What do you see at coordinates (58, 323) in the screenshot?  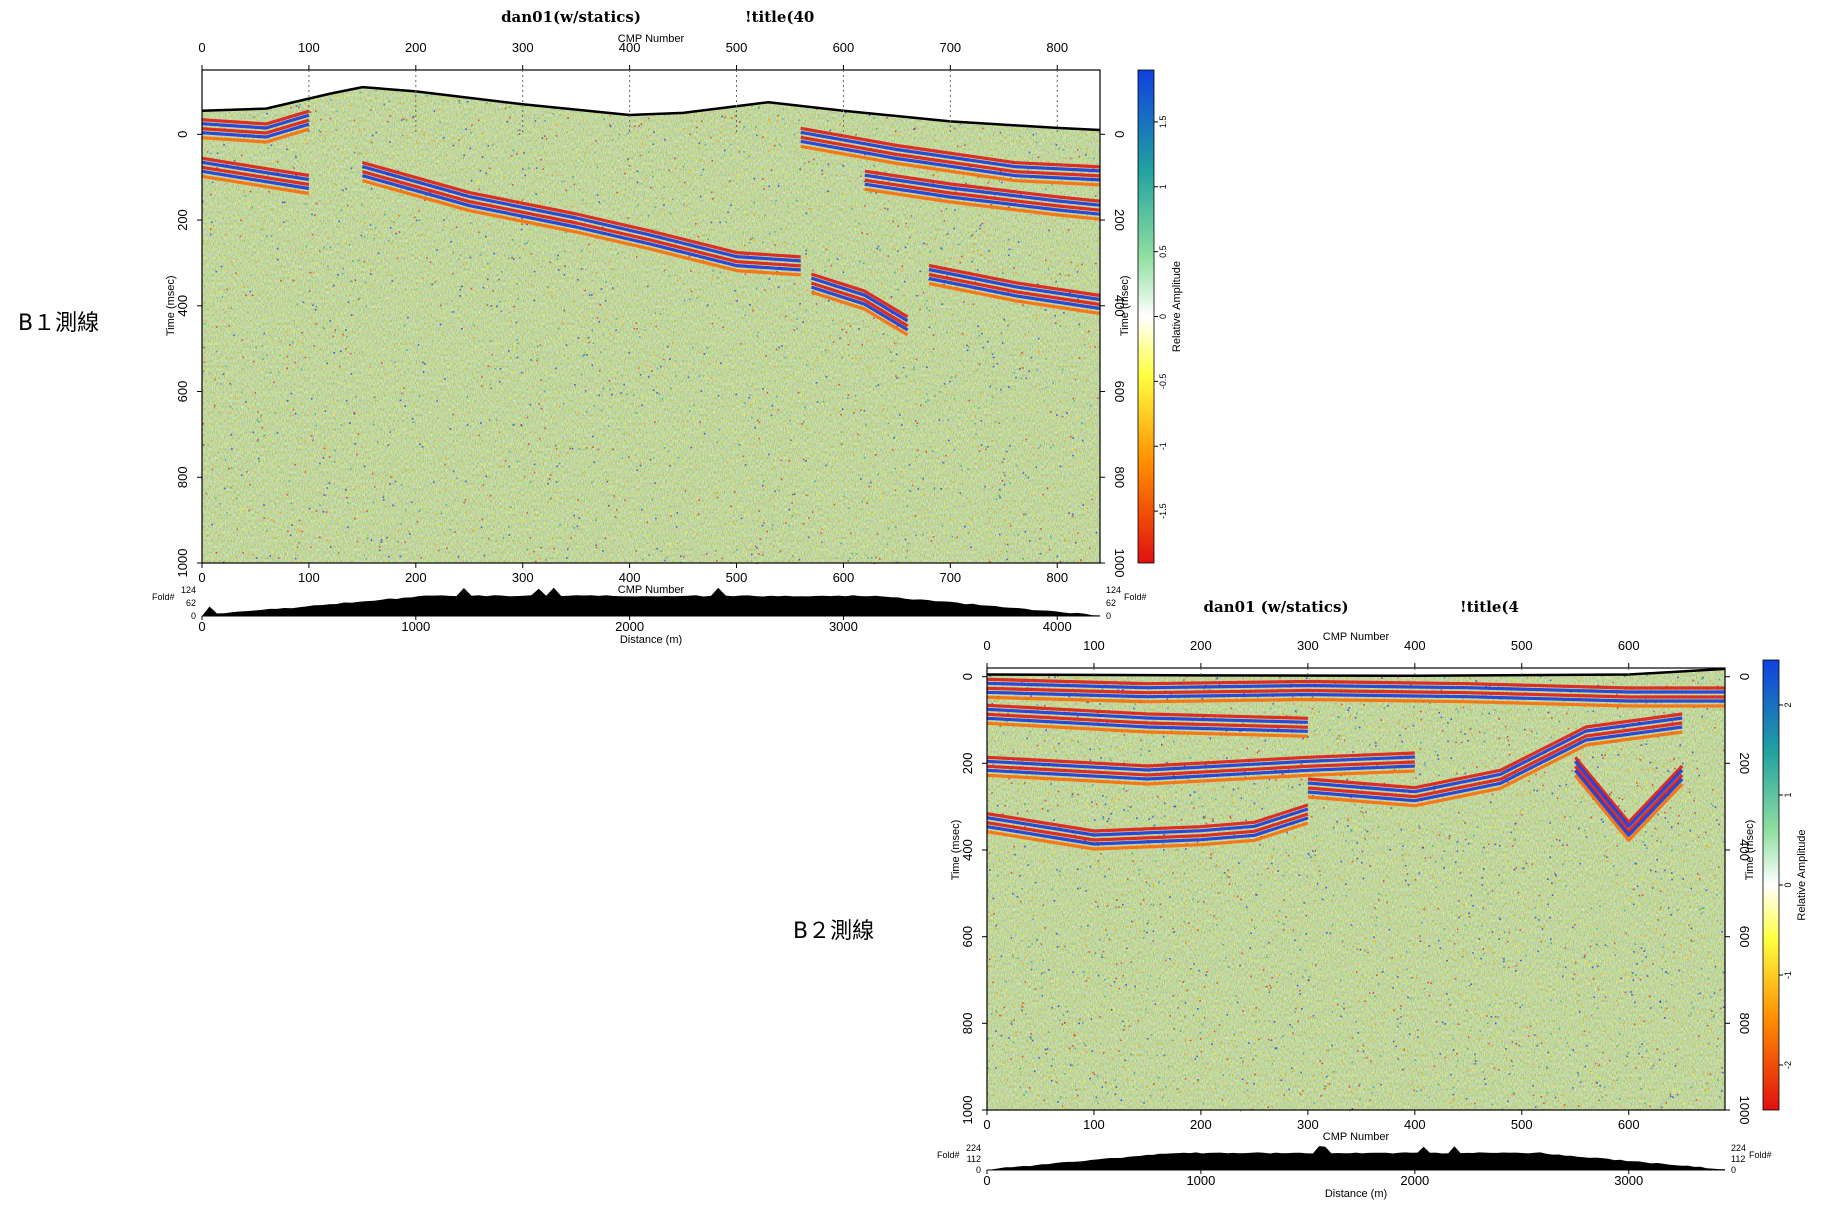 I see `line-label: B１測線` at bounding box center [58, 323].